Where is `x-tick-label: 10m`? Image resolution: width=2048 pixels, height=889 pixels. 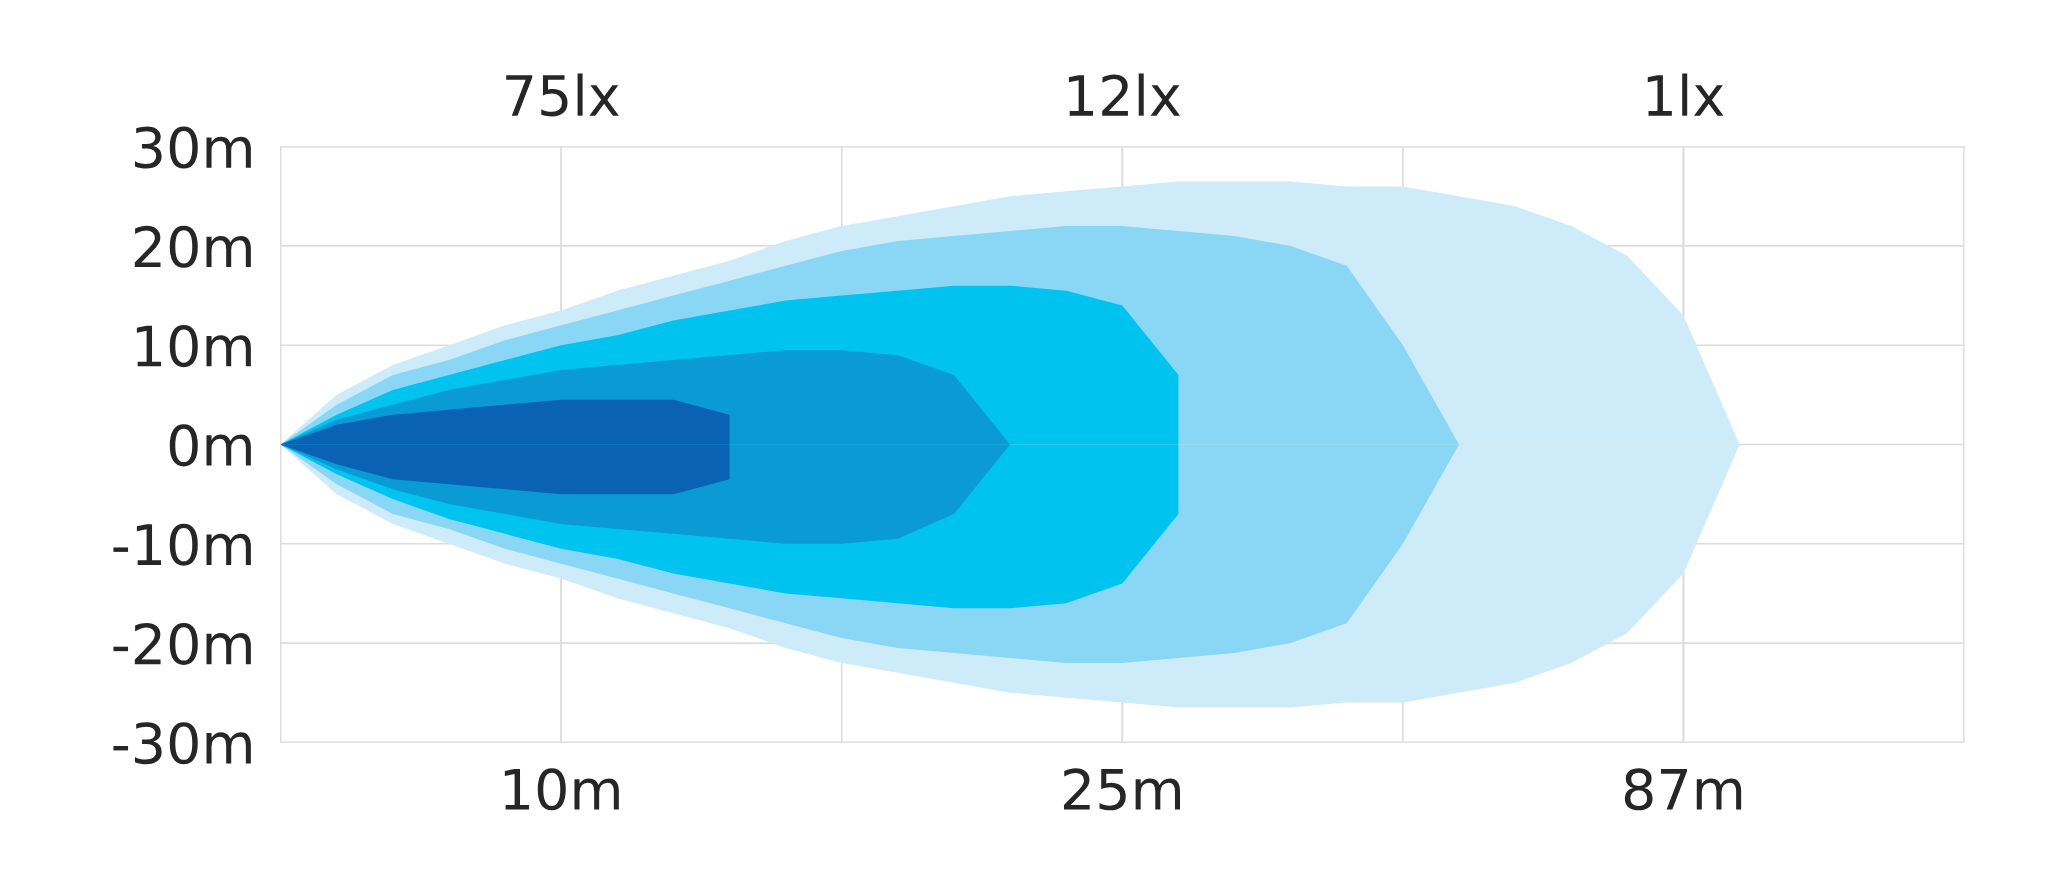
x-tick-label: 10m is located at coordinates (561, 789).